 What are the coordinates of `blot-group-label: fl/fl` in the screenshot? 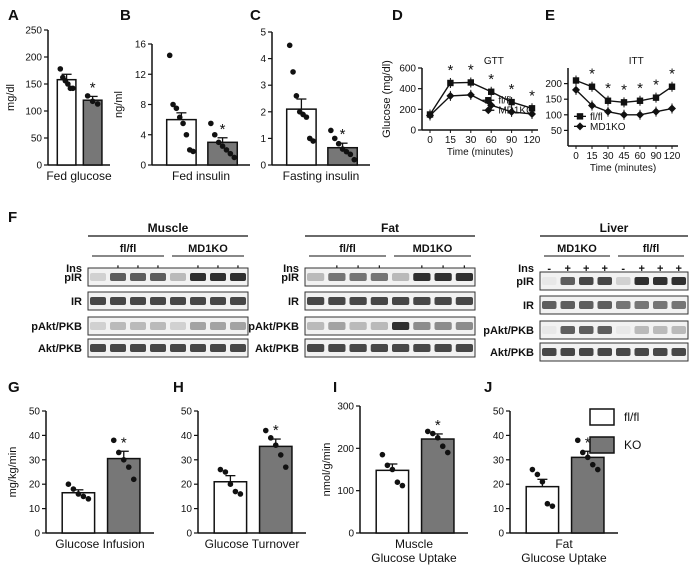 It's located at (347, 249).